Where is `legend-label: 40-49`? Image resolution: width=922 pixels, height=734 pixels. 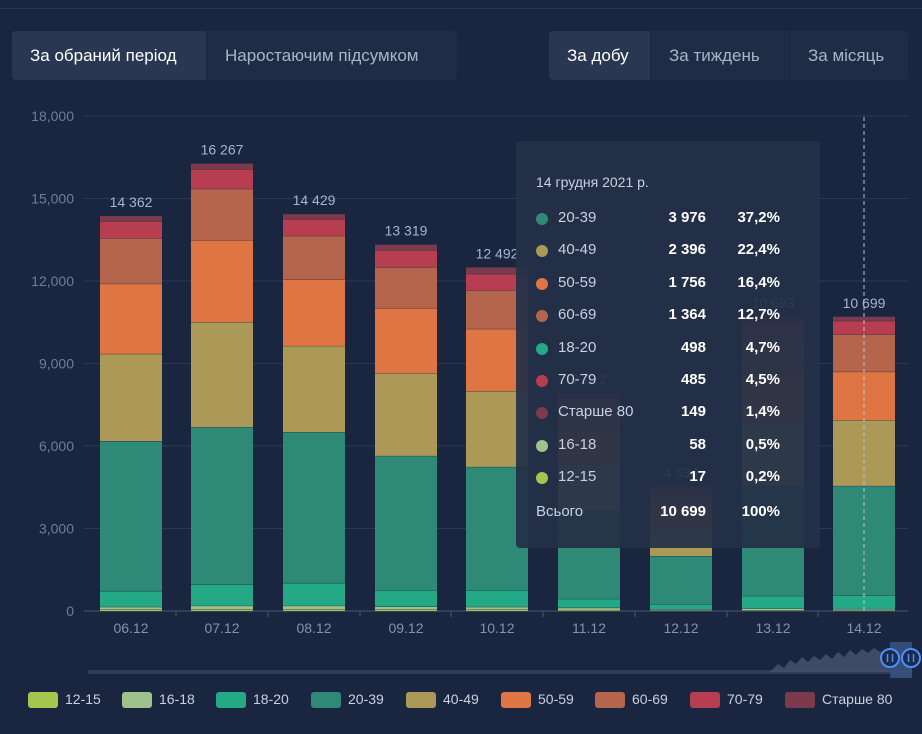 legend-label: 40-49 is located at coordinates (461, 699).